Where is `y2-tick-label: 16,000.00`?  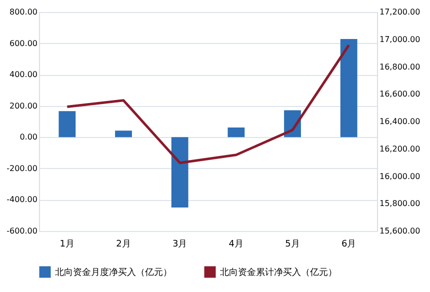
y2-tick-label: 16,000.00 is located at coordinates (400, 176).